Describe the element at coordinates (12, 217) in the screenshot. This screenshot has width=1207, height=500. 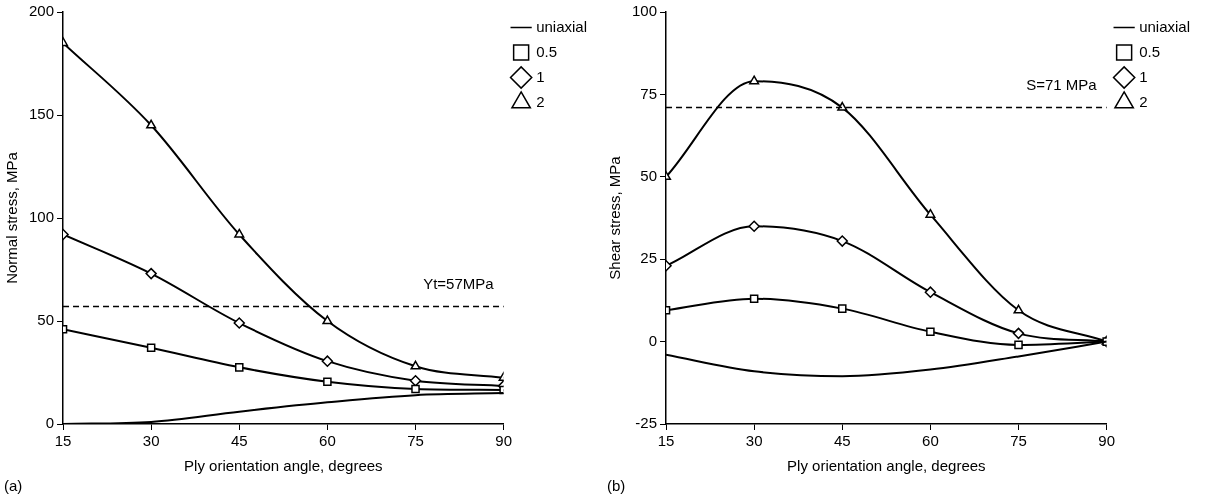
I see `y-axis-title: Normal stress, MPa` at that location.